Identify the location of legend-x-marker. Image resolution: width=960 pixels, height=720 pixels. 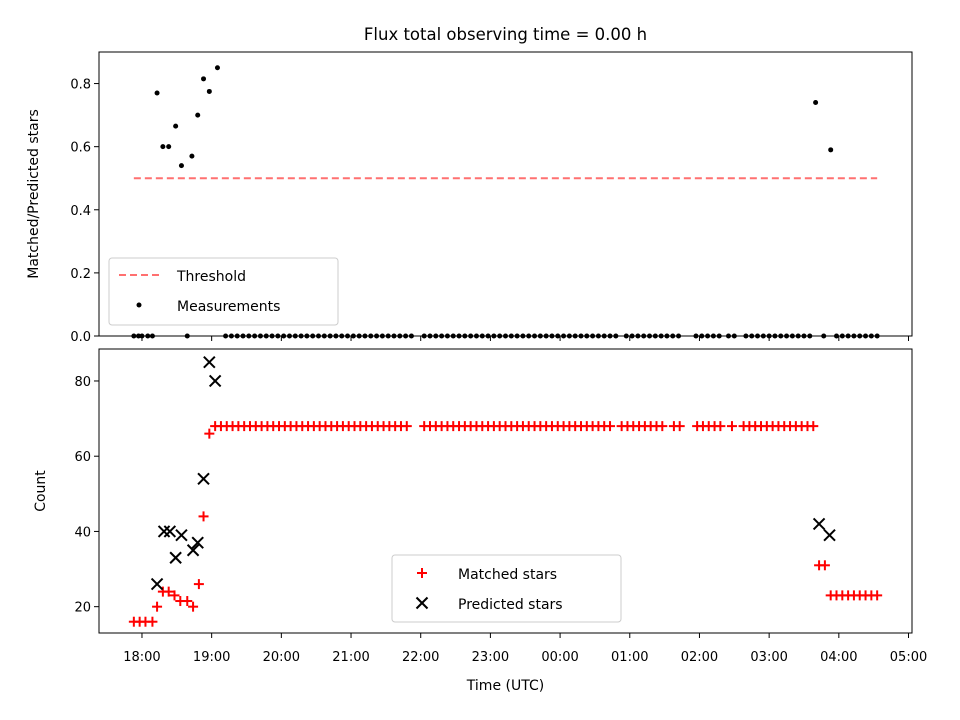
(422, 603).